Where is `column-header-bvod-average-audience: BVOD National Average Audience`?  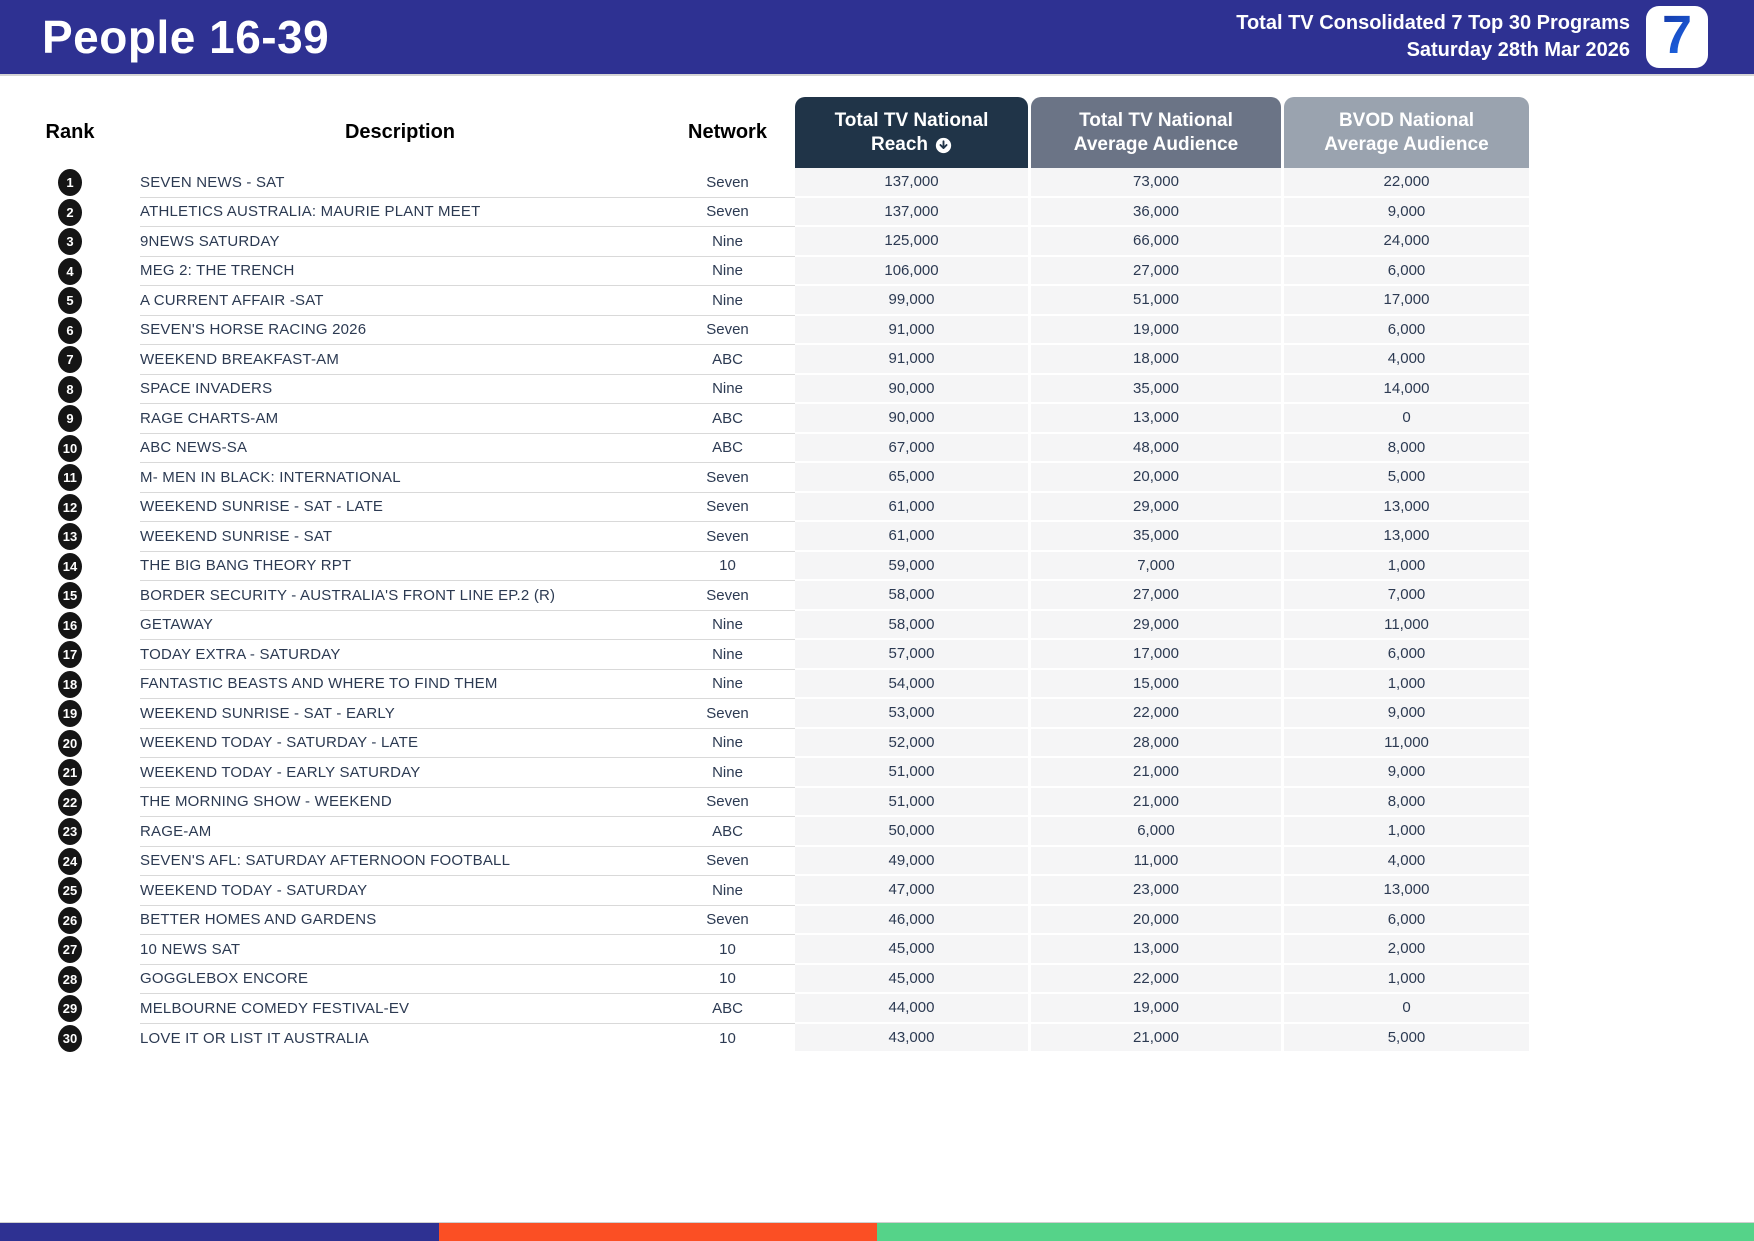
column-header-bvod-average-audience: BVOD National Average Audience is located at coordinates (1406, 132).